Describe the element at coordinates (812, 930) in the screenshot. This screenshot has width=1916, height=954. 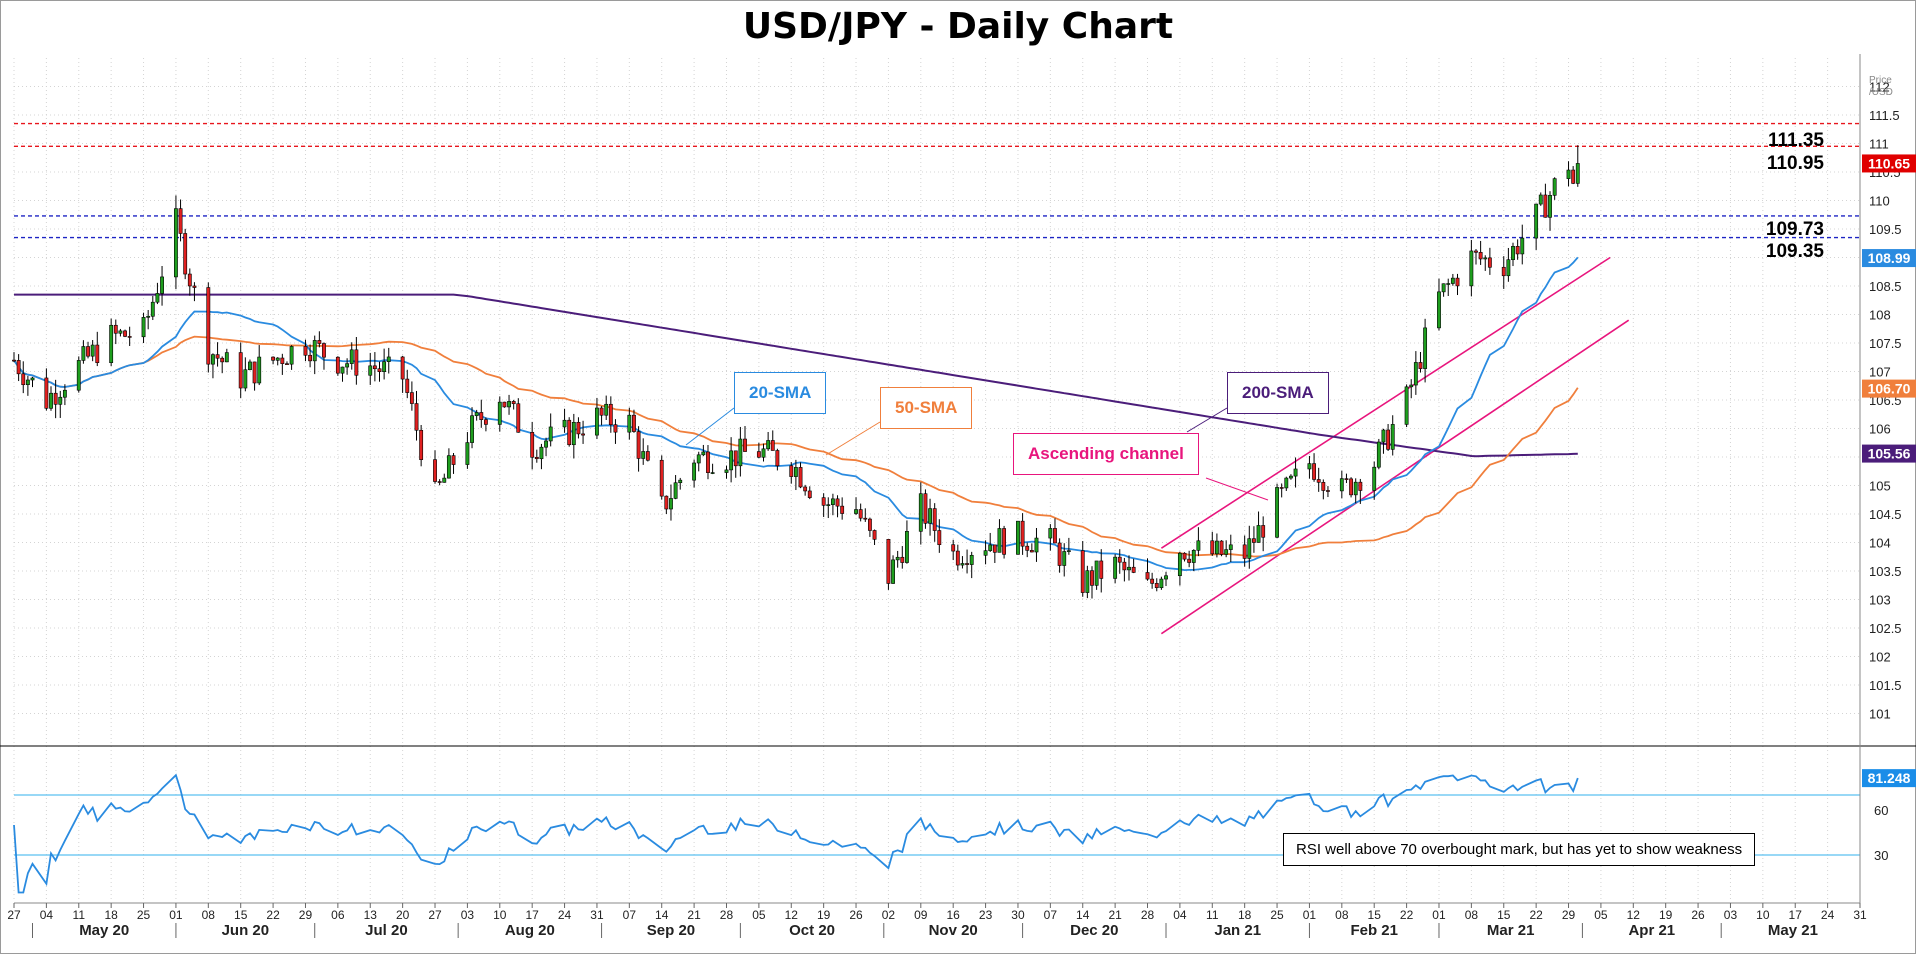
I see `month-label: Oct 20` at that location.